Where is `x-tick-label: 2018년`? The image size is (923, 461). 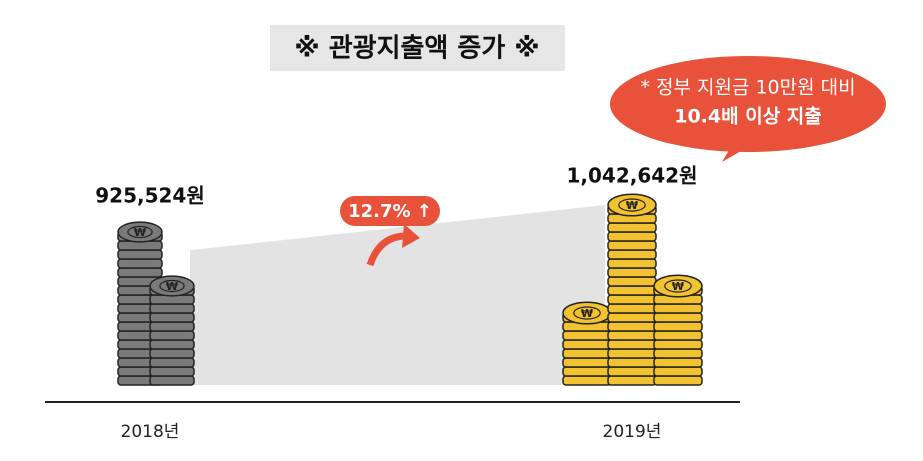 x-tick-label: 2018년 is located at coordinates (150, 432).